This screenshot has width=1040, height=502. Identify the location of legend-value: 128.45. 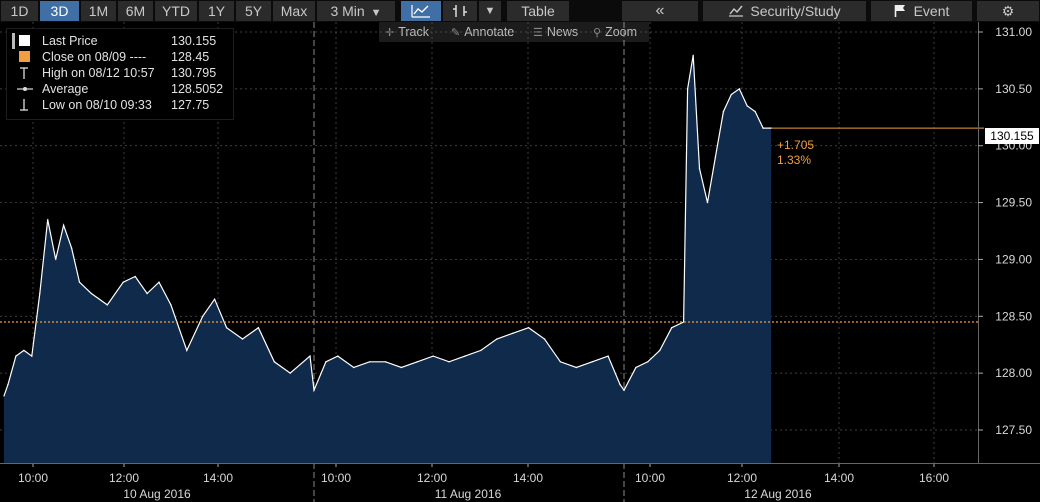
(190, 57).